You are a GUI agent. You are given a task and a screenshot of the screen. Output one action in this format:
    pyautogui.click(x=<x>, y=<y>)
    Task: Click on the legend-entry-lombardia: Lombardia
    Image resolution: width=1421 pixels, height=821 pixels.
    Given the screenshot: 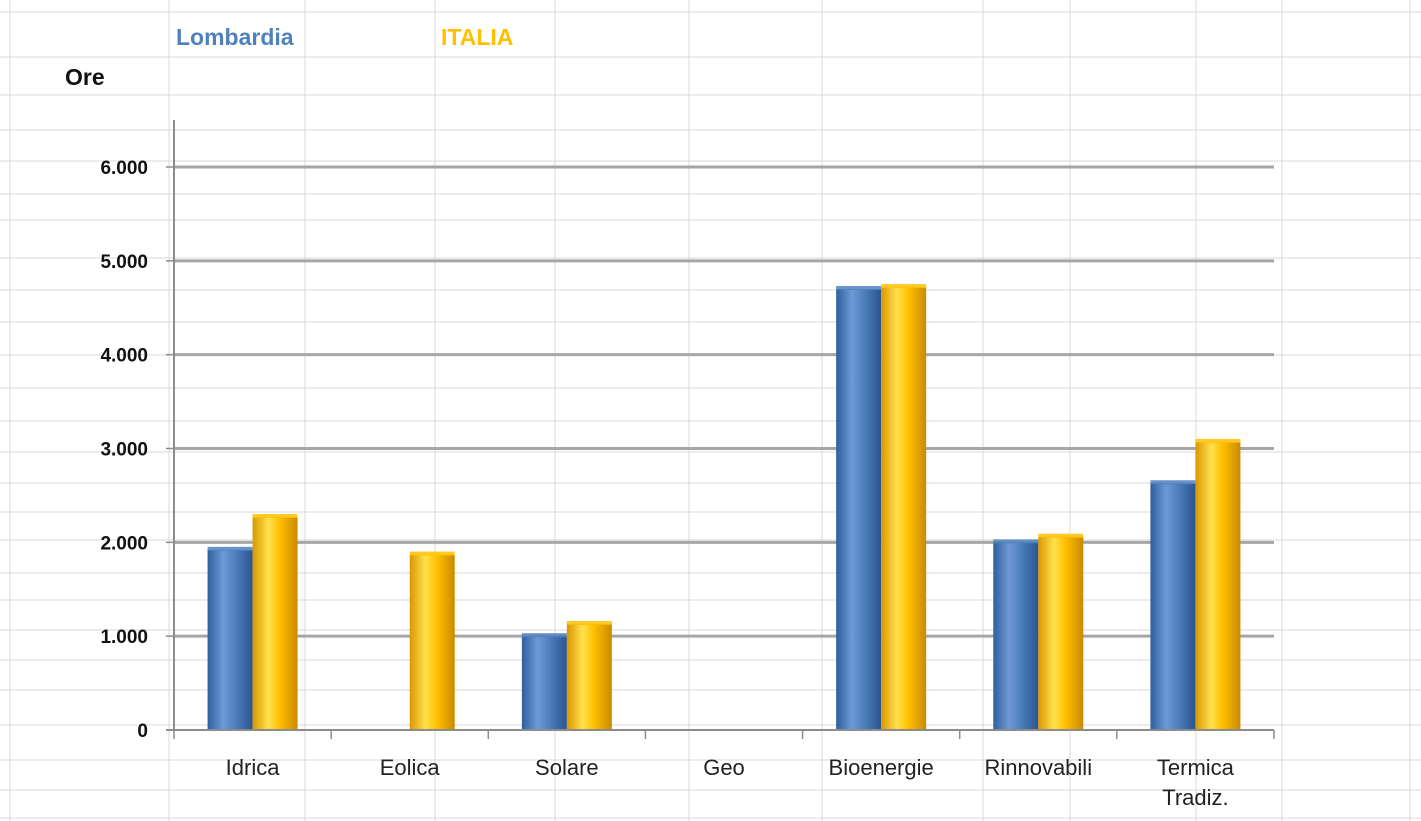 What is the action you would take?
    pyautogui.click(x=235, y=37)
    